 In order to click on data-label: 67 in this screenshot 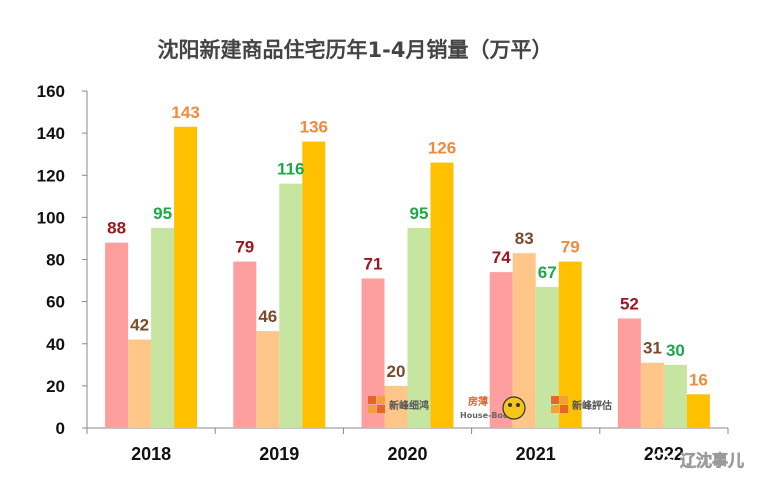, I will do `click(547, 272)`.